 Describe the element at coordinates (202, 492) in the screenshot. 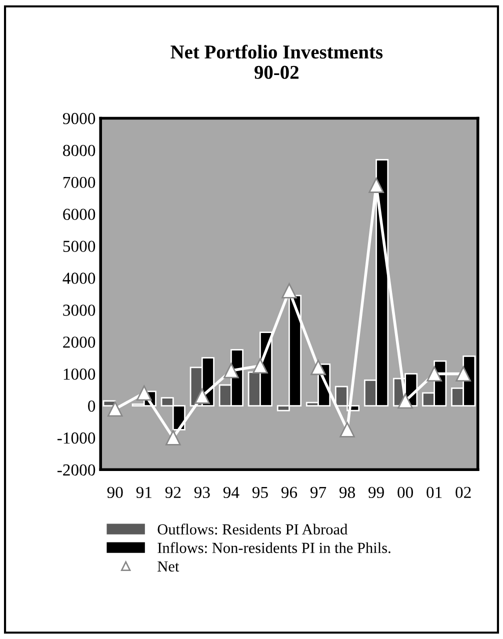

I see `x-tick-label: 93` at that location.